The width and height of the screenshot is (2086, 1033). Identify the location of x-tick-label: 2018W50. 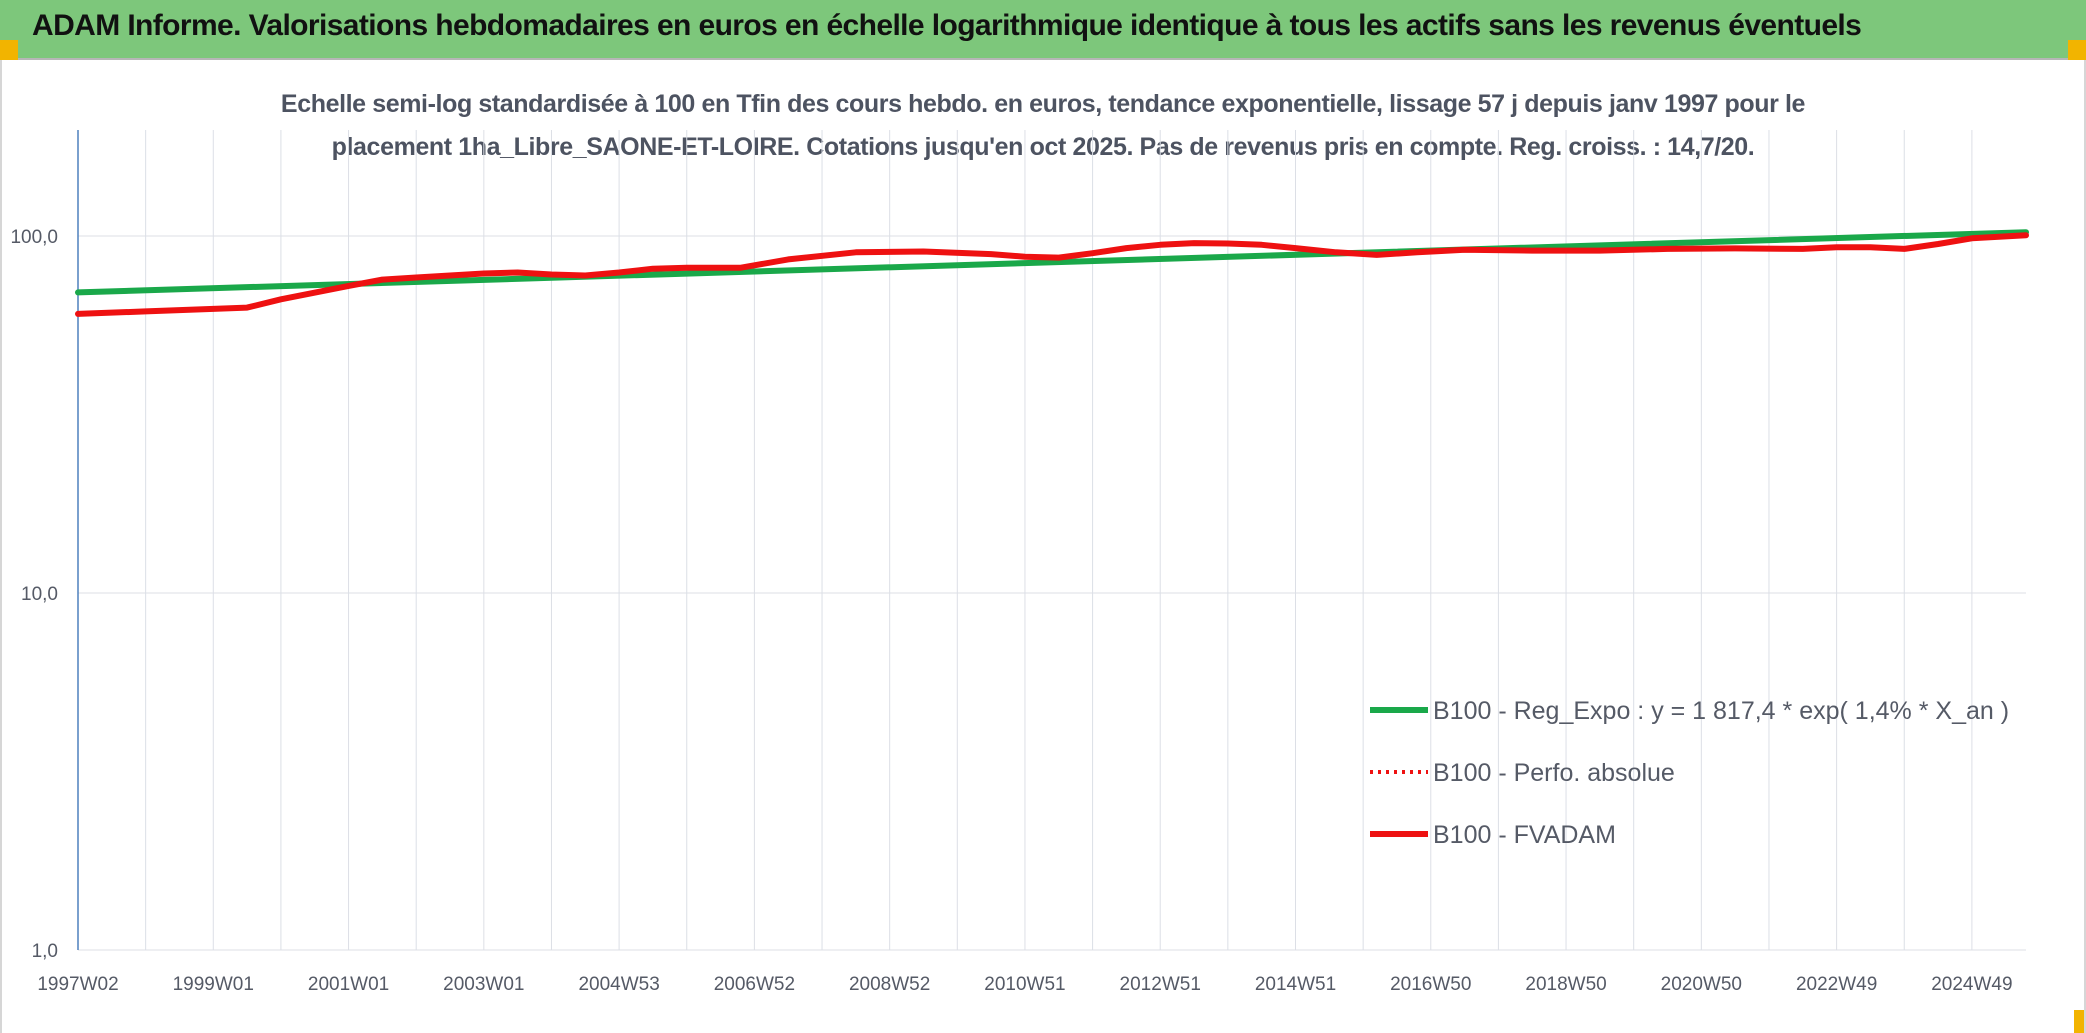
(1565, 984).